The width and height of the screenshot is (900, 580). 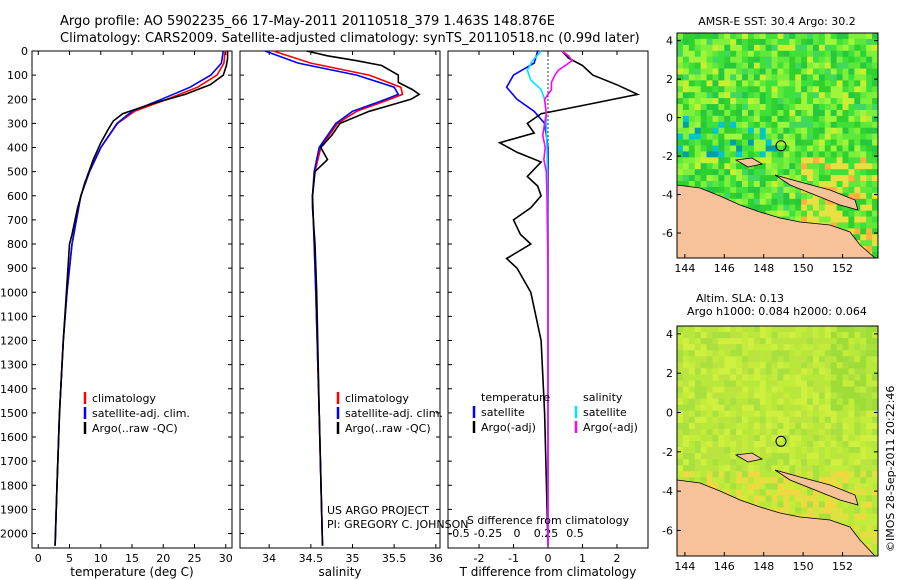 What do you see at coordinates (669, 334) in the screenshot?
I see `map-y-tick-label: 4` at bounding box center [669, 334].